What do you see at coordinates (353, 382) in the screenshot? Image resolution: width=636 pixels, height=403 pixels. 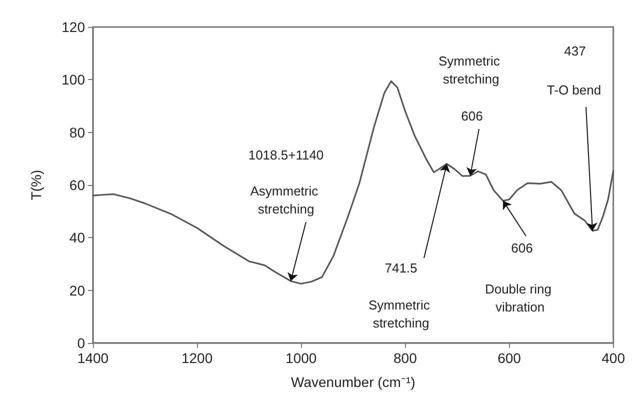 I see `x-axis-title: Wavenumber (cm⁻¹)` at bounding box center [353, 382].